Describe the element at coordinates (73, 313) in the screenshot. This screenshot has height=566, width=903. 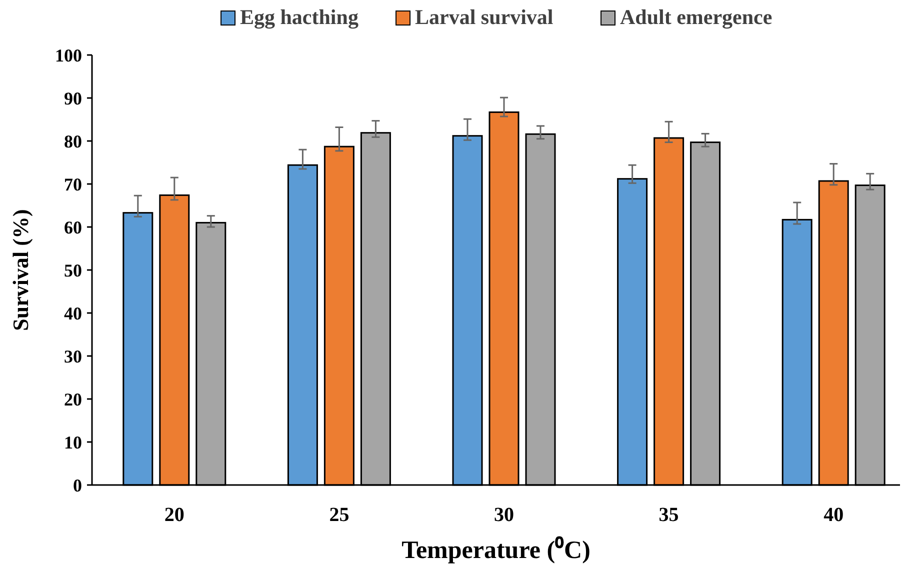
I see `y-tick-label: 40` at that location.